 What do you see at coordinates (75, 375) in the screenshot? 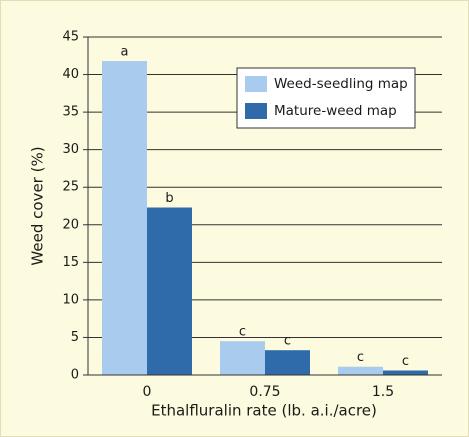
I see `y-tick-label: 0` at bounding box center [75, 375].